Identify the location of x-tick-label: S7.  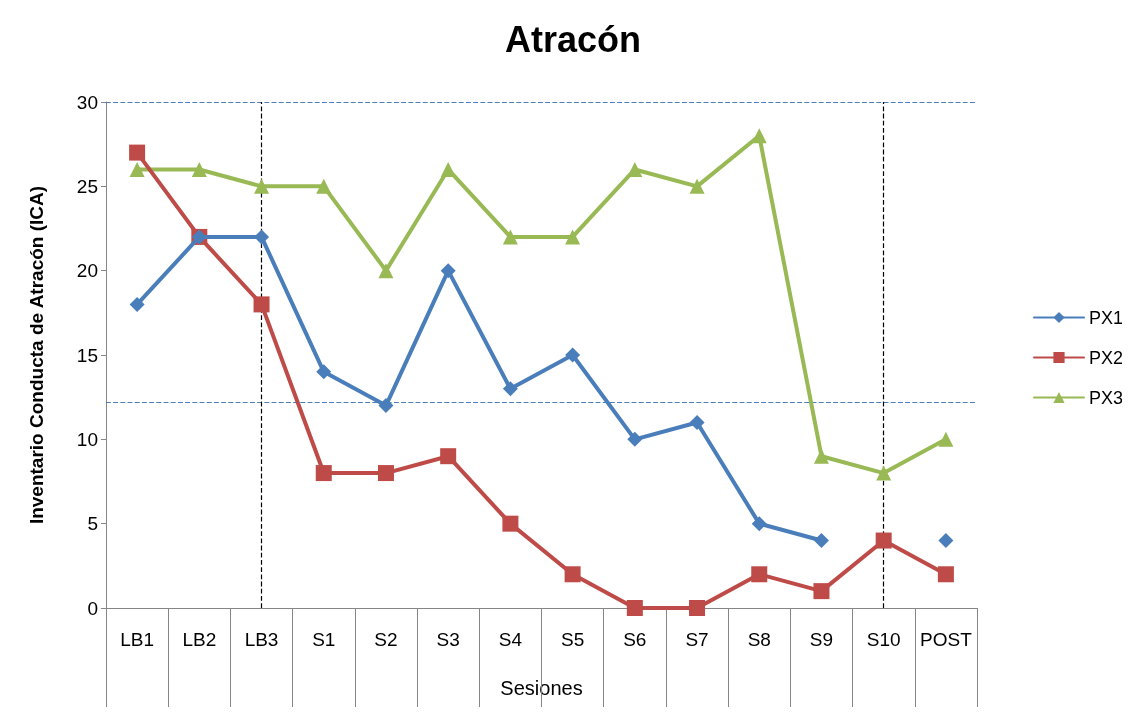
(697, 639).